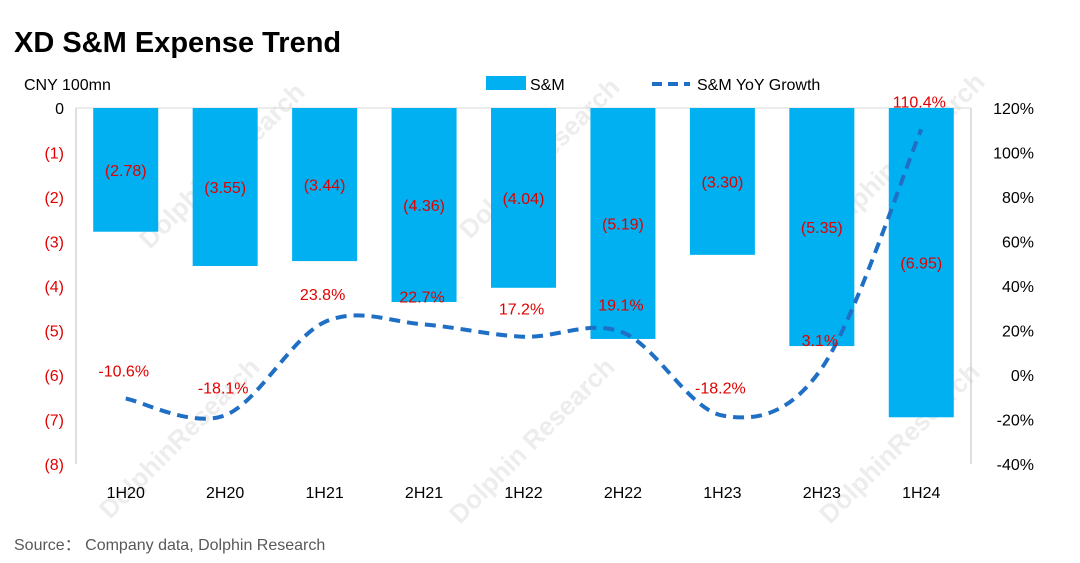 The image size is (1080, 563). Describe the element at coordinates (54, 332) in the screenshot. I see `left-axis-tick-label: (5)` at that location.